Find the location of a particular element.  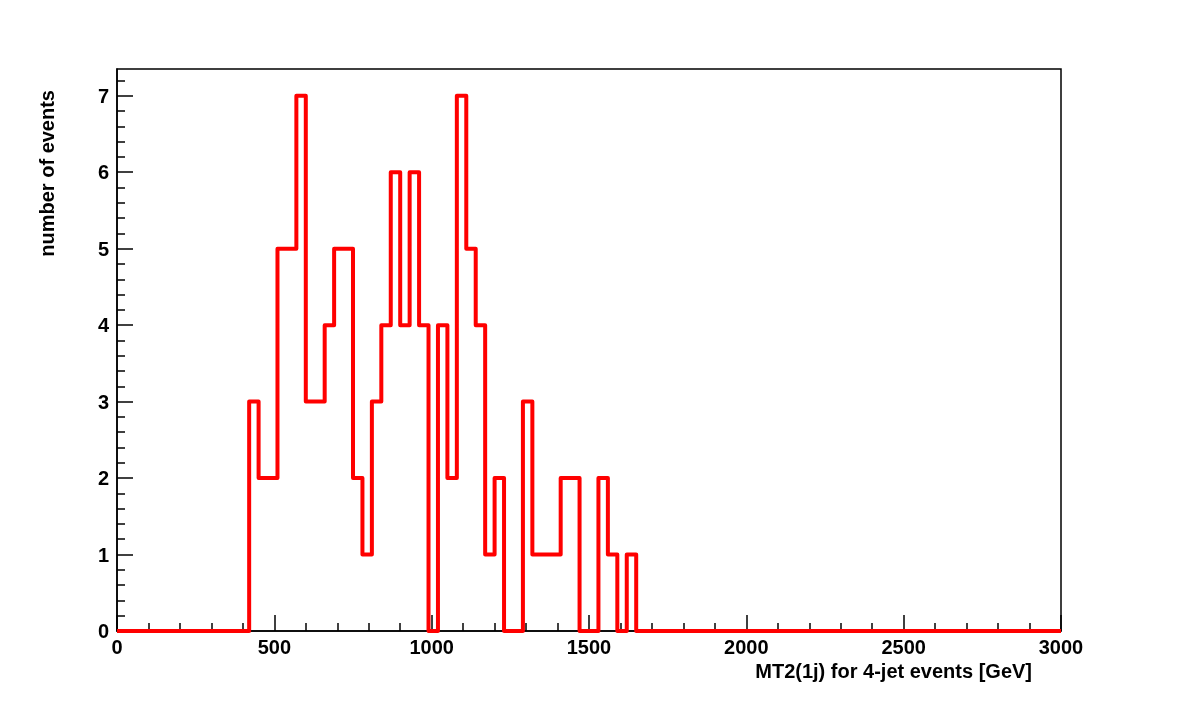

y-tick-label: 2 is located at coordinates (103, 478).